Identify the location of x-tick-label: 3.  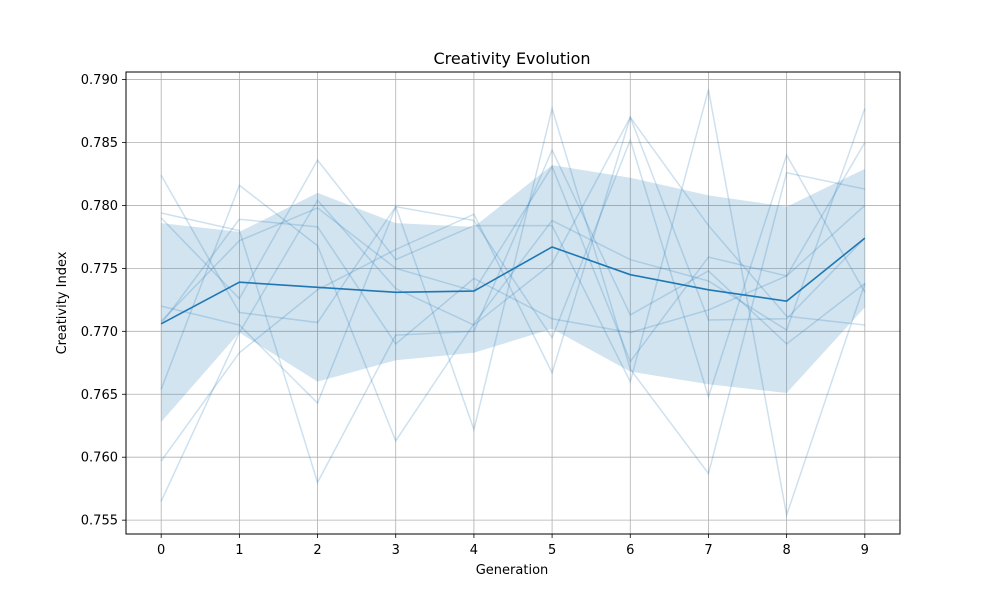
(396, 550).